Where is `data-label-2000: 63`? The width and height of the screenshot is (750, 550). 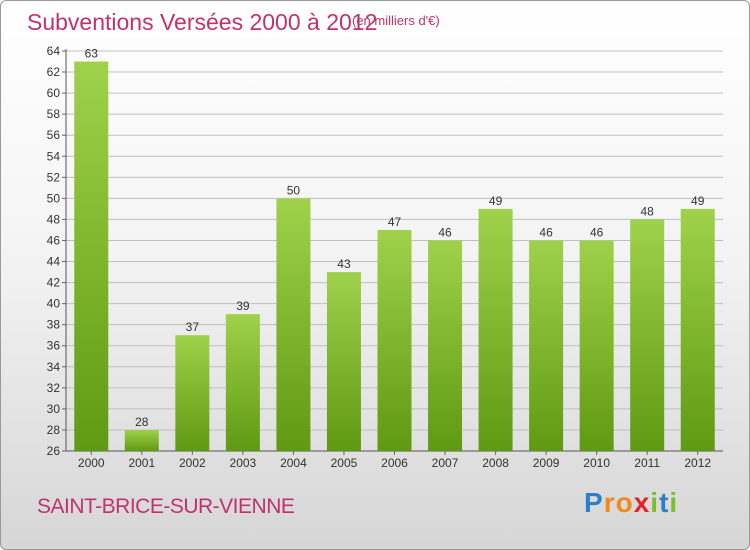 data-label-2000: 63 is located at coordinates (92, 54).